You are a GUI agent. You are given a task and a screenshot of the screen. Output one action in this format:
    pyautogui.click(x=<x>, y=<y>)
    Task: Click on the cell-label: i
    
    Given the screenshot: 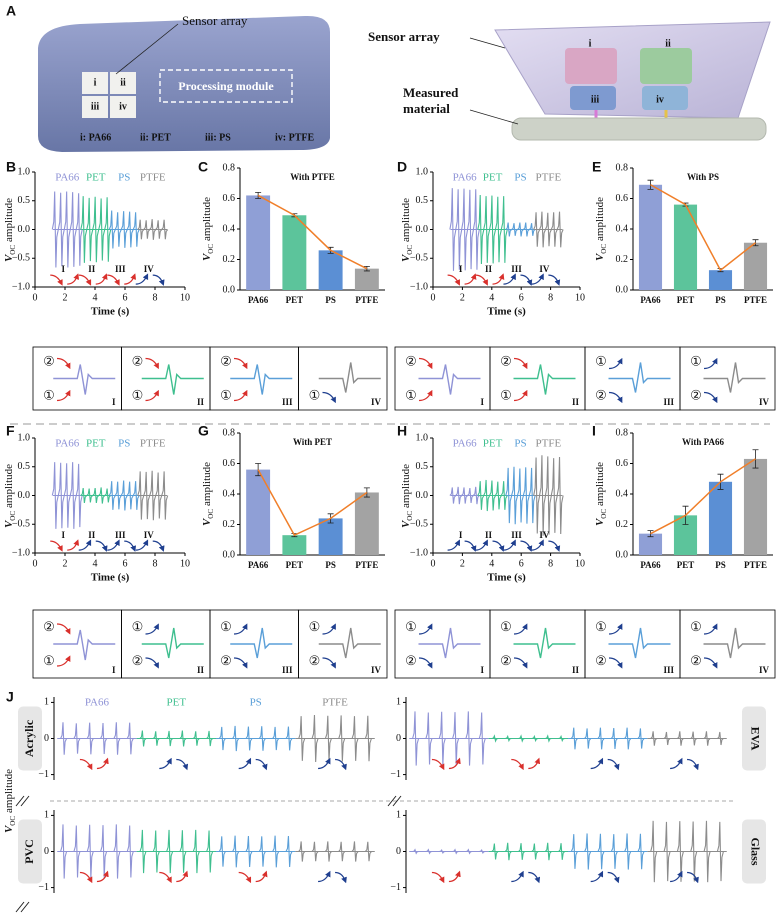 What is the action you would take?
    pyautogui.click(x=95, y=82)
    